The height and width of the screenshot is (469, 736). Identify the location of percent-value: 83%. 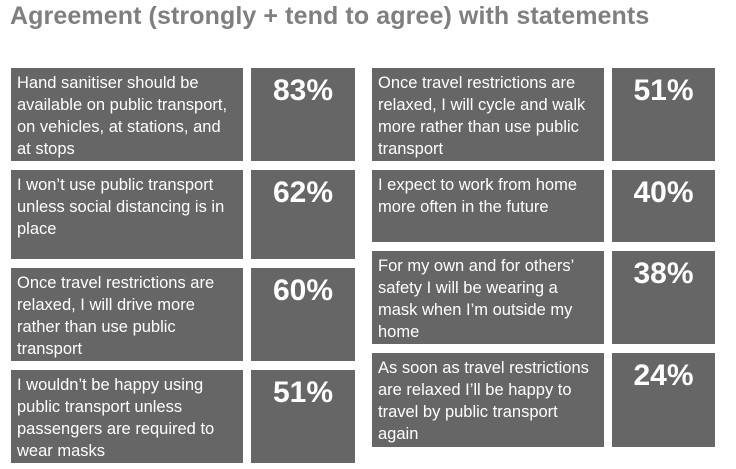
(303, 90).